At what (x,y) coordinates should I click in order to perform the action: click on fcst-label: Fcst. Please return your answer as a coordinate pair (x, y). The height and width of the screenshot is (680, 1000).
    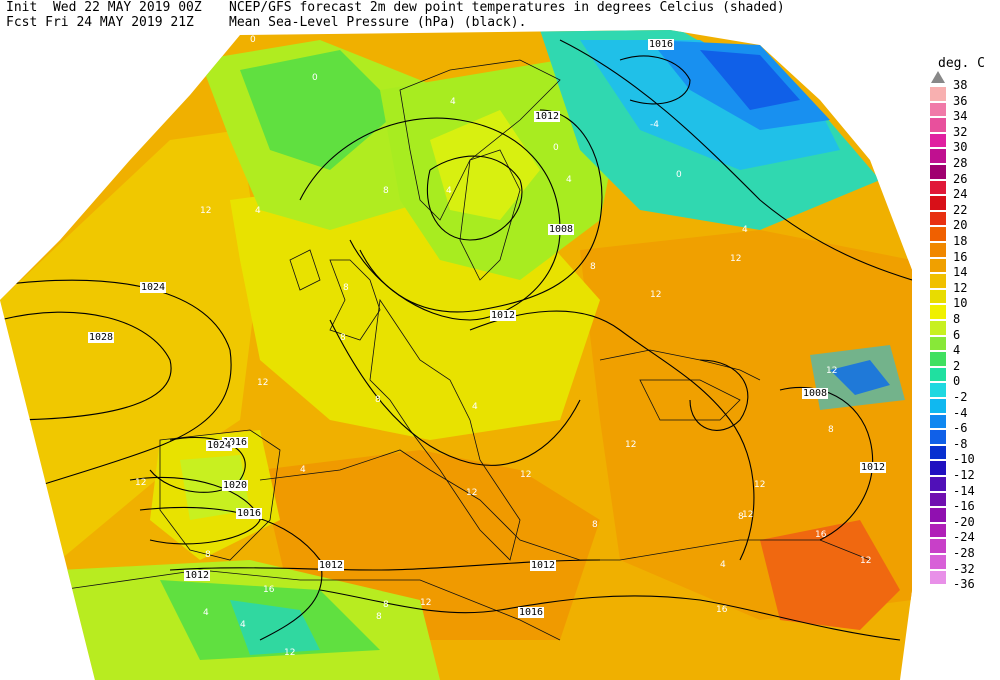
    Looking at the image, I should click on (22, 22).